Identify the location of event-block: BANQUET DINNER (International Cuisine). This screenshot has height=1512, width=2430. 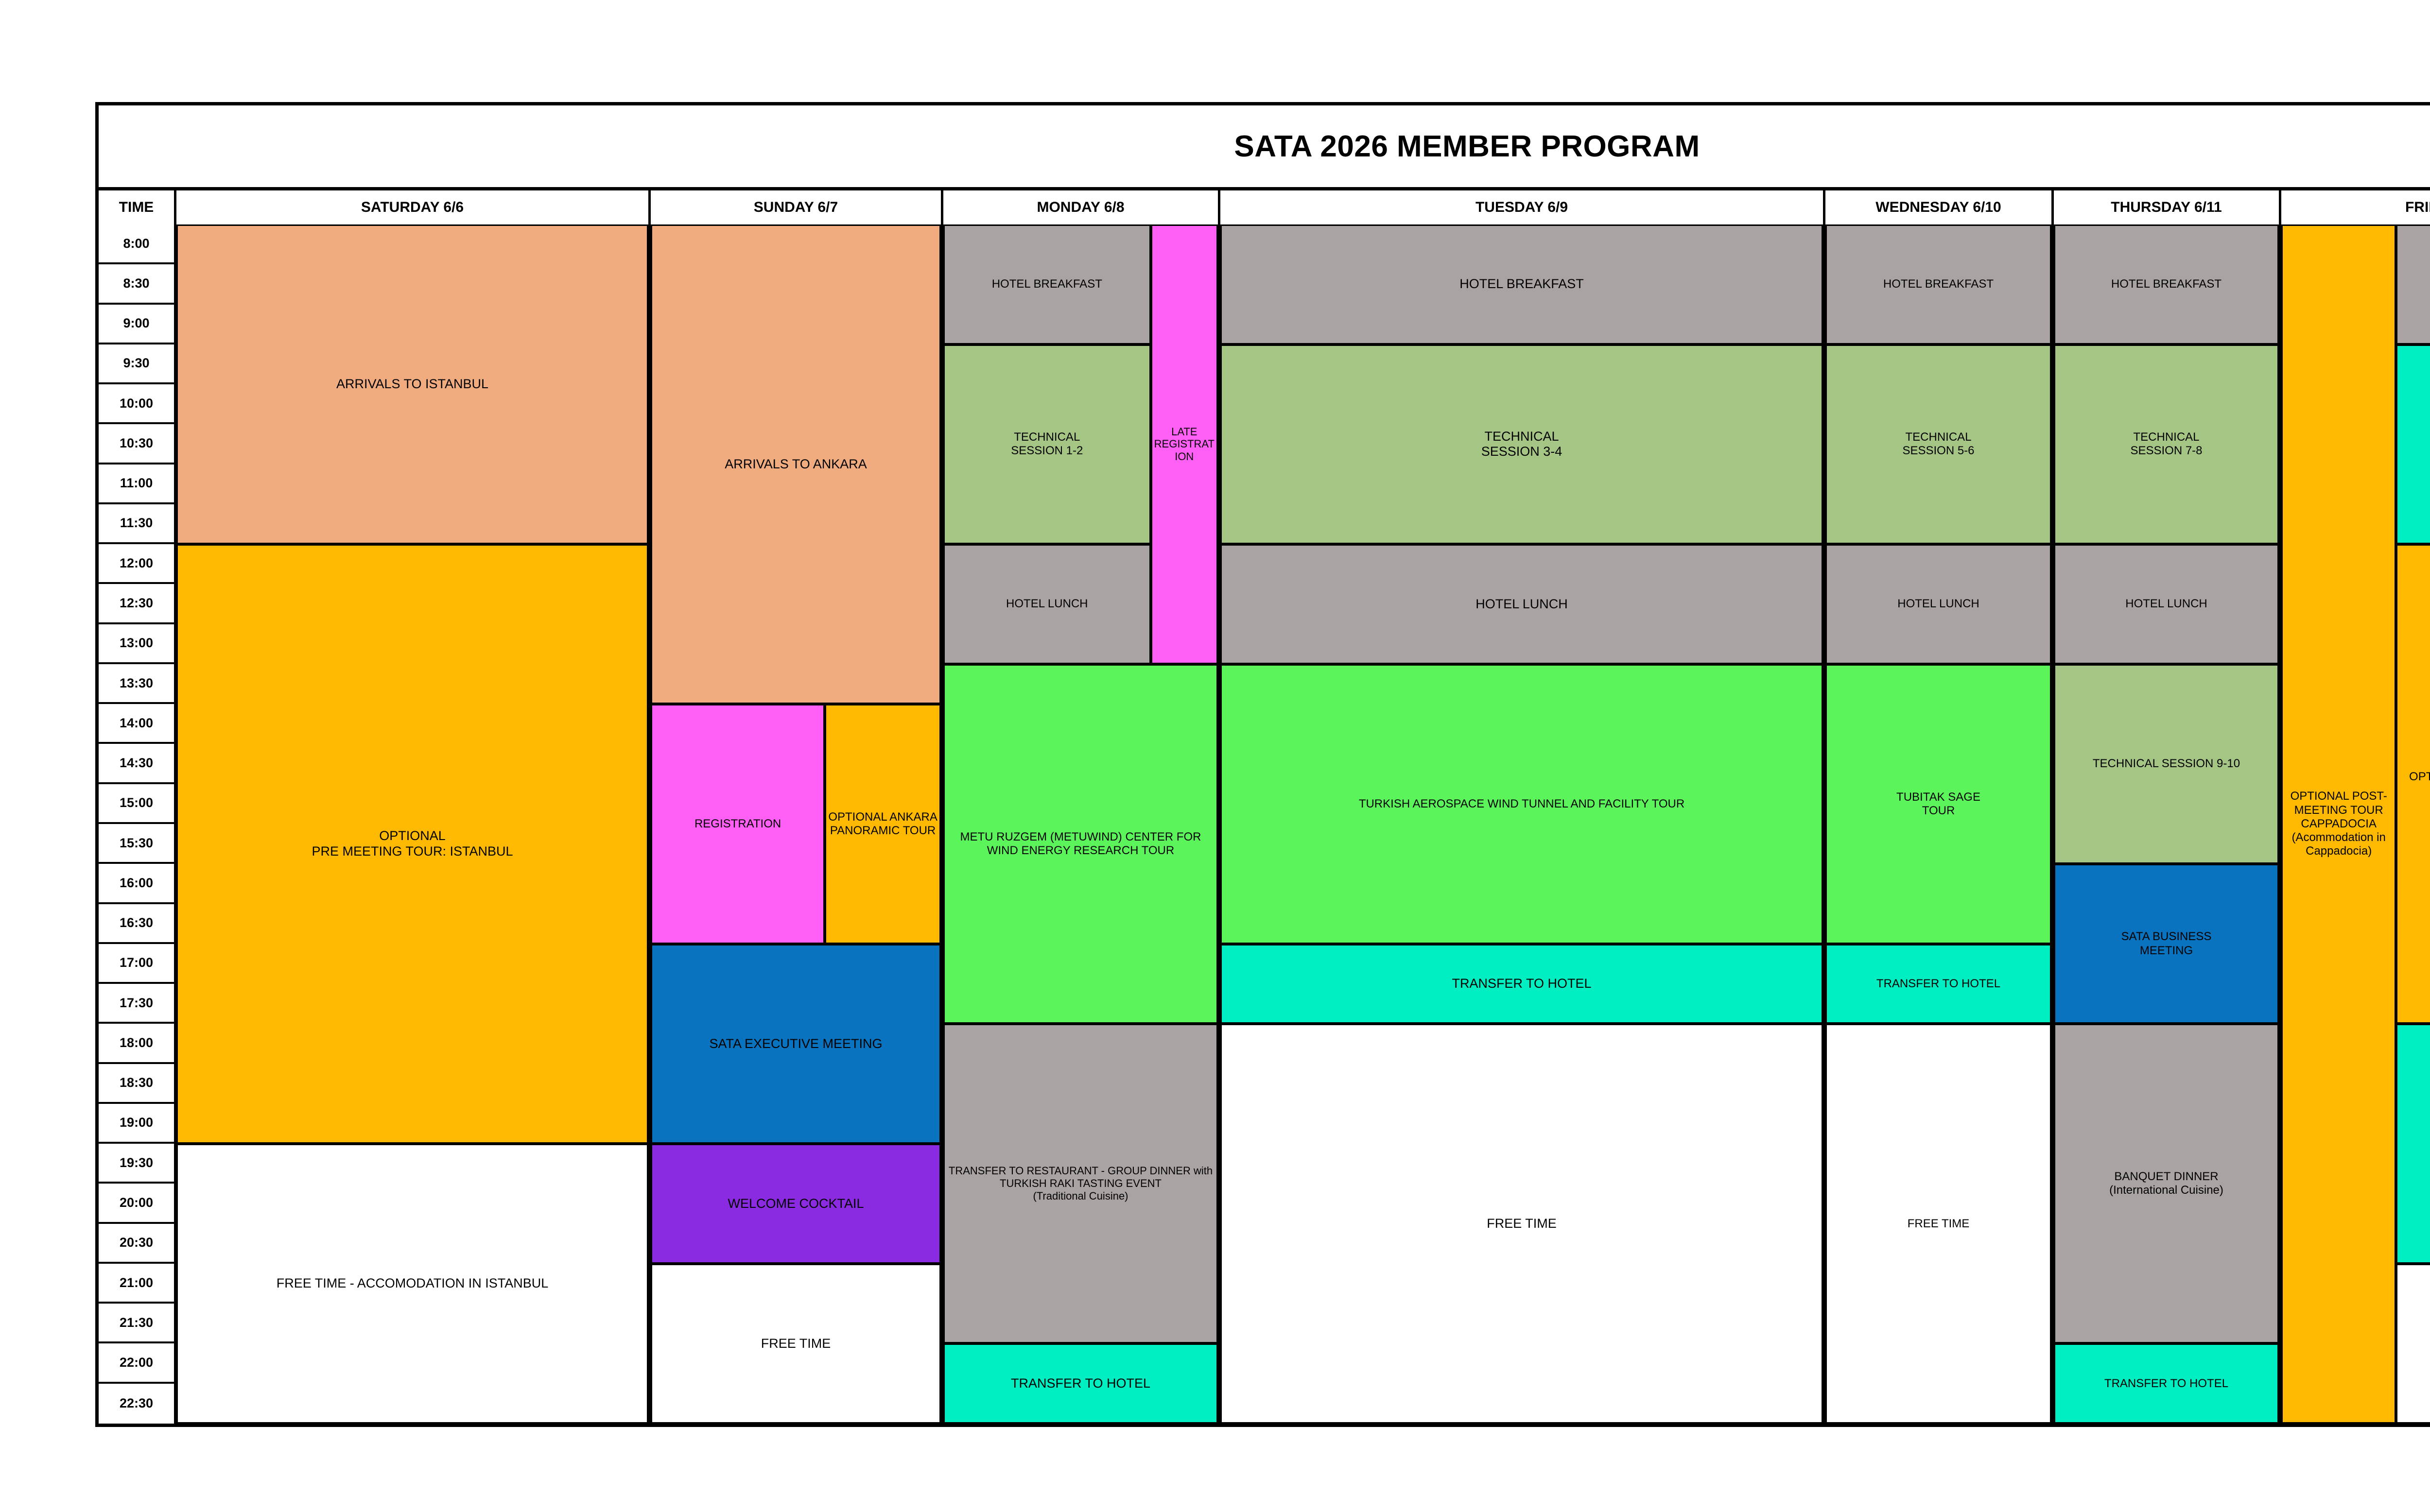
(2166, 1184).